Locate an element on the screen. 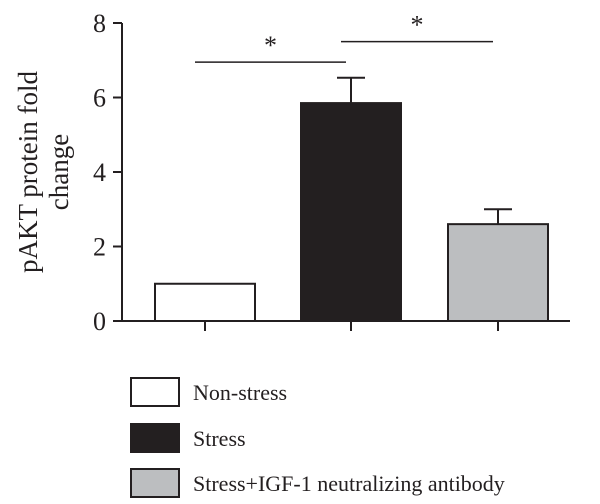  error-bars is located at coordinates (424, 150).